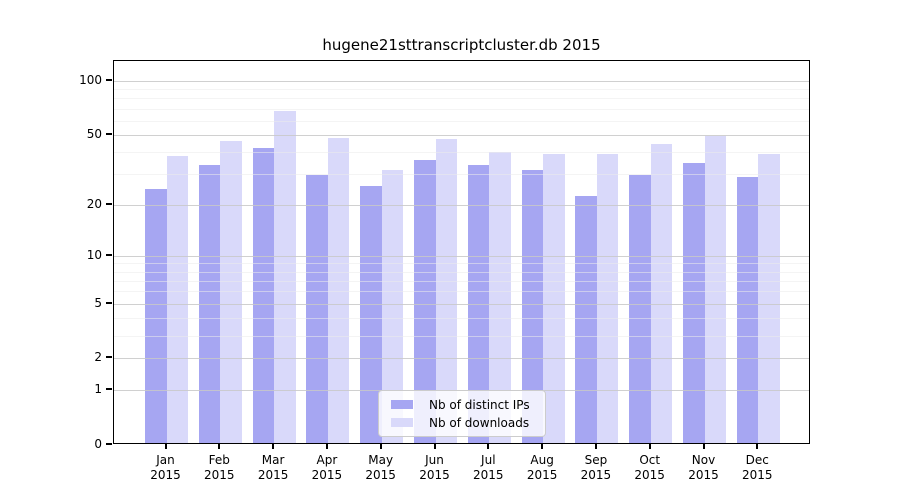 Image resolution: width=900 pixels, height=500 pixels. I want to click on x-tick-label: Jul 2015, so click(488, 467).